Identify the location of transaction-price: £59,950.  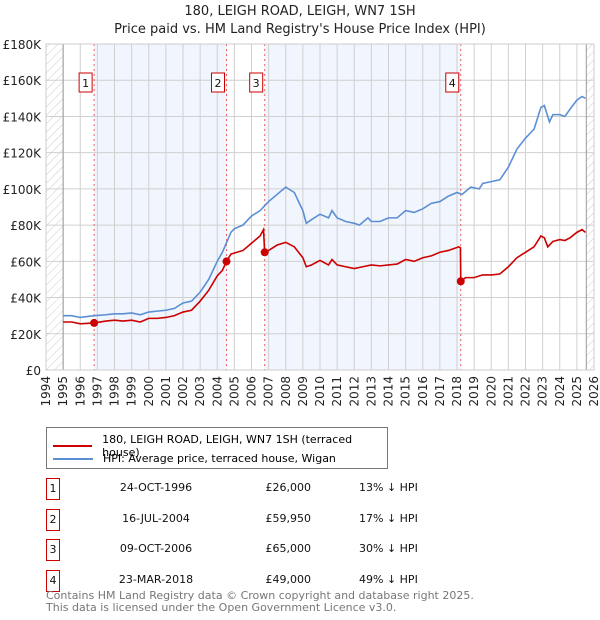
(288, 518).